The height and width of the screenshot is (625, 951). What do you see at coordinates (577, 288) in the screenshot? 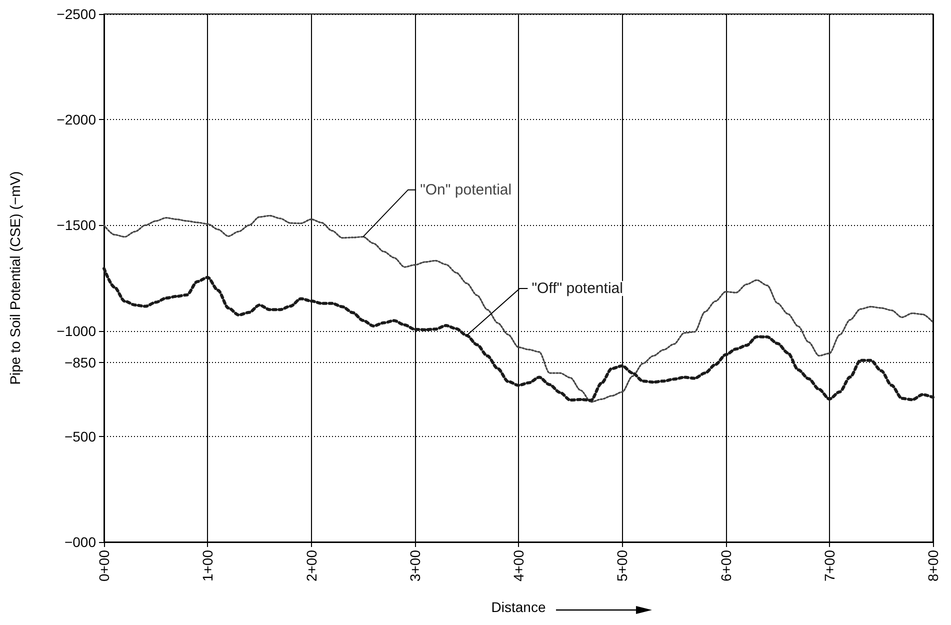
I see `text: "Off" potential` at bounding box center [577, 288].